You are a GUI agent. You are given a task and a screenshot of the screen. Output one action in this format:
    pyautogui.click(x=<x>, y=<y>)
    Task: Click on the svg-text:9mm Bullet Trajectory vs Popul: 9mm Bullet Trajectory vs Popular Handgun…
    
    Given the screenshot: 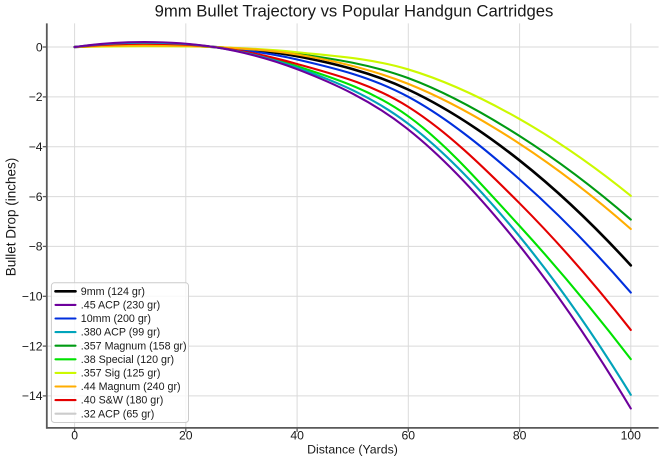 What is the action you would take?
    pyautogui.click(x=354, y=10)
    